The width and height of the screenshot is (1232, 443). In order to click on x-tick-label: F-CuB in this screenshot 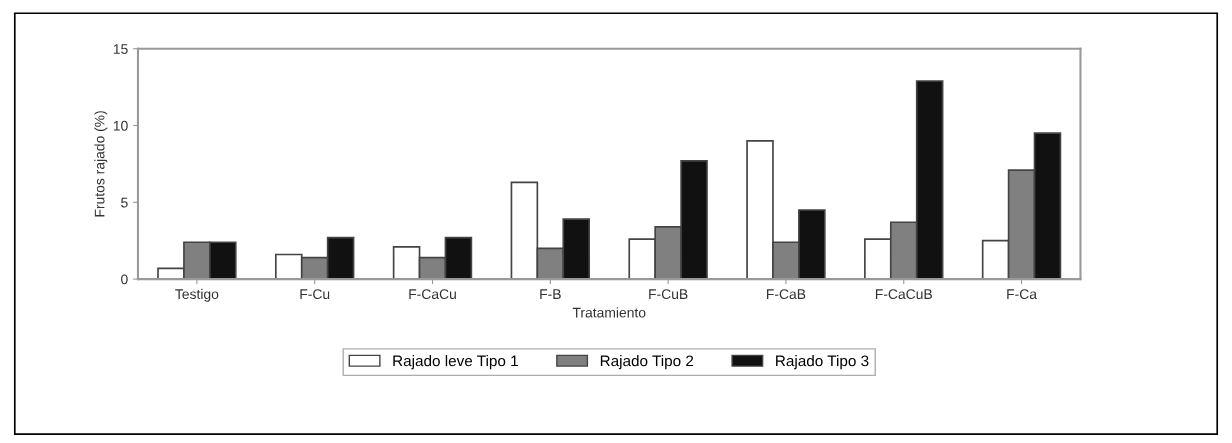, I will do `click(668, 294)`.